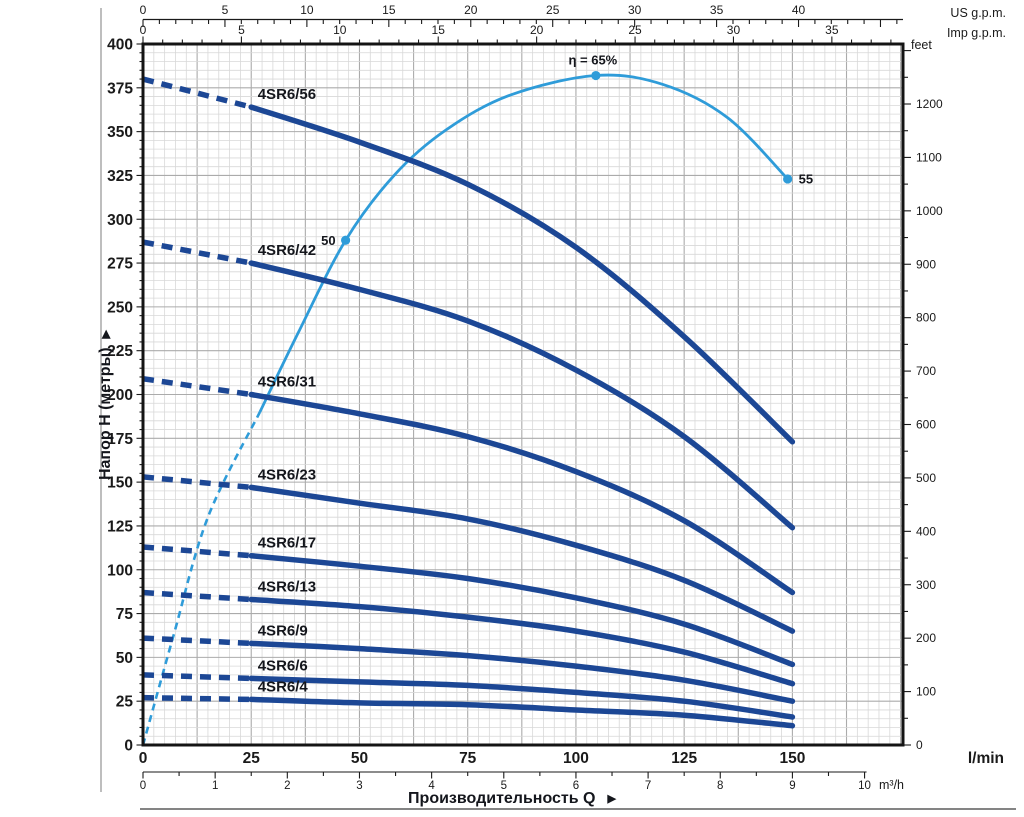 The image size is (1024, 817). I want to click on efficiency-marker-label: 55, so click(806, 178).